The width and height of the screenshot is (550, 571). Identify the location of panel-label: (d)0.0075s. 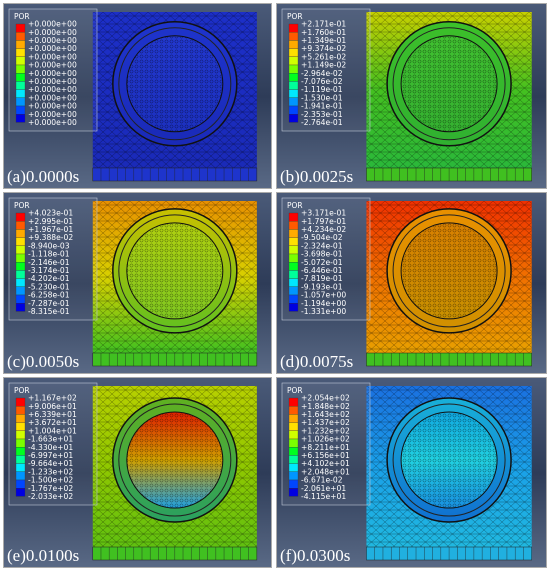
(316, 361).